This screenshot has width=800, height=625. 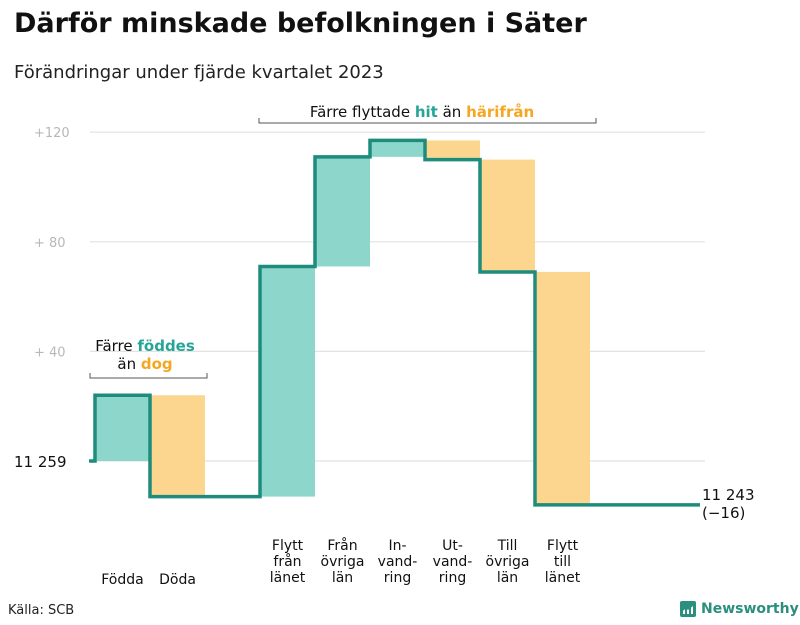 What do you see at coordinates (199, 72) in the screenshot?
I see `chart-subtitle: Förändringar under fjärde kvartalet 2023` at bounding box center [199, 72].